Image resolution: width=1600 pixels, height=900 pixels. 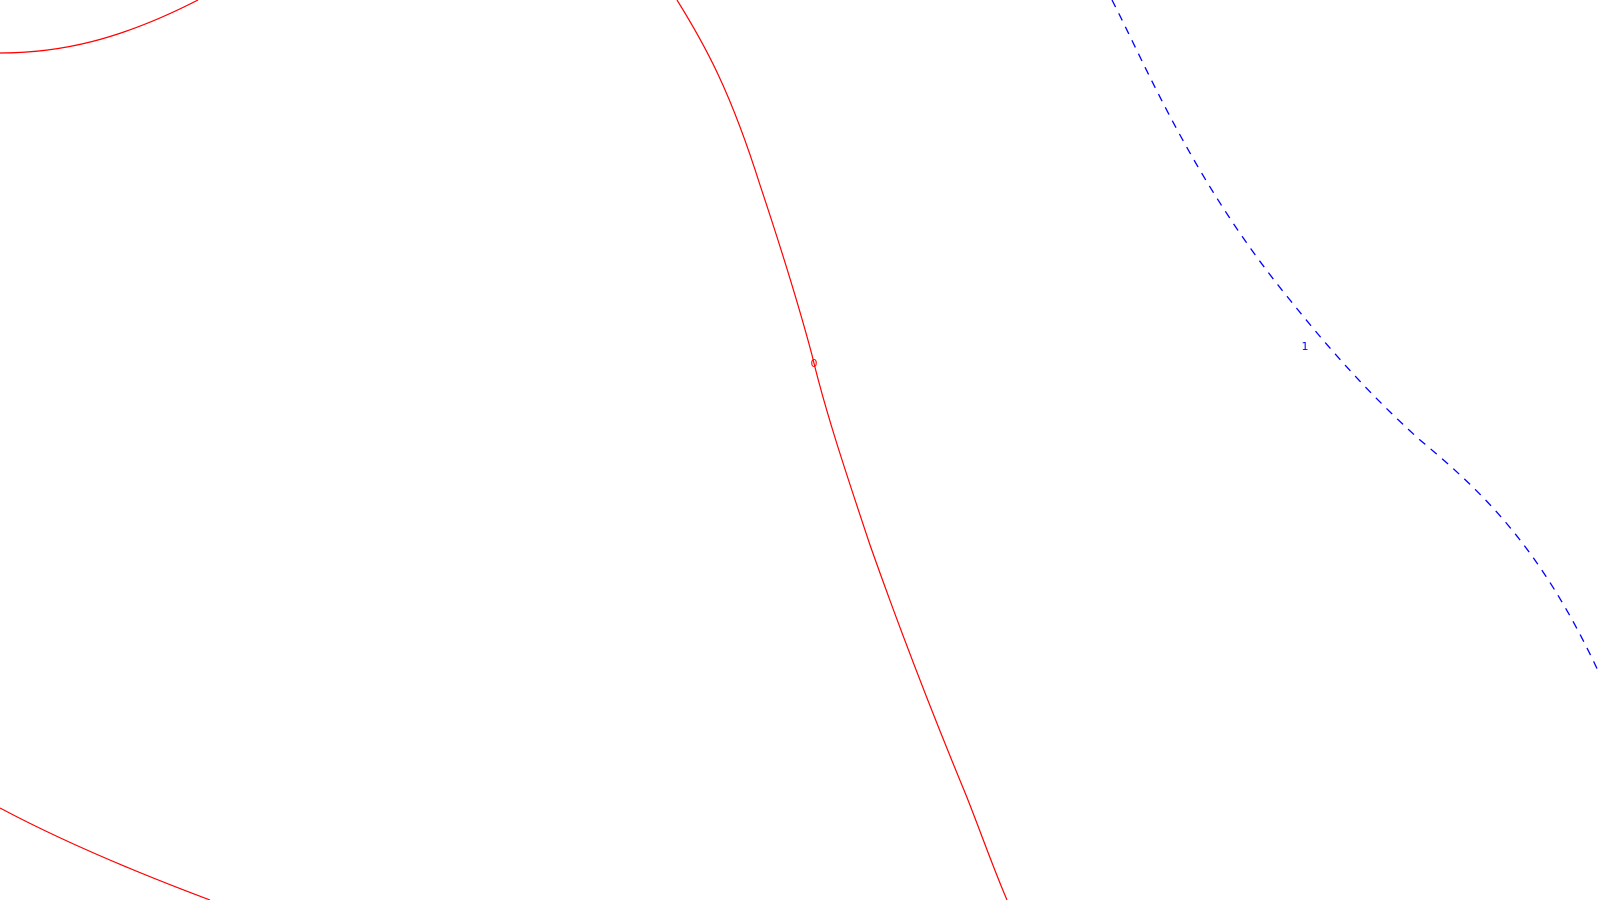 What do you see at coordinates (814, 363) in the screenshot?
I see `contour-label-0: 0` at bounding box center [814, 363].